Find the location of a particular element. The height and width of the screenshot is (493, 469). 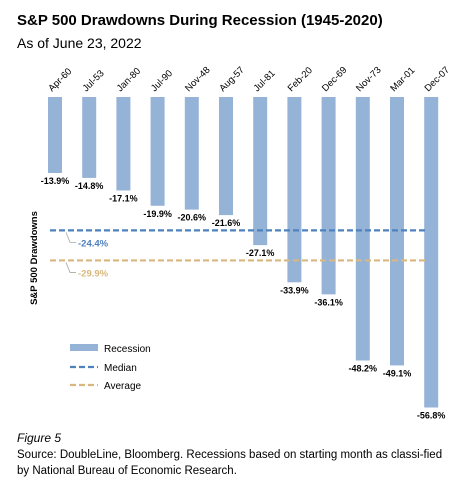

category-label: Apr-60 is located at coordinates (60, 80).